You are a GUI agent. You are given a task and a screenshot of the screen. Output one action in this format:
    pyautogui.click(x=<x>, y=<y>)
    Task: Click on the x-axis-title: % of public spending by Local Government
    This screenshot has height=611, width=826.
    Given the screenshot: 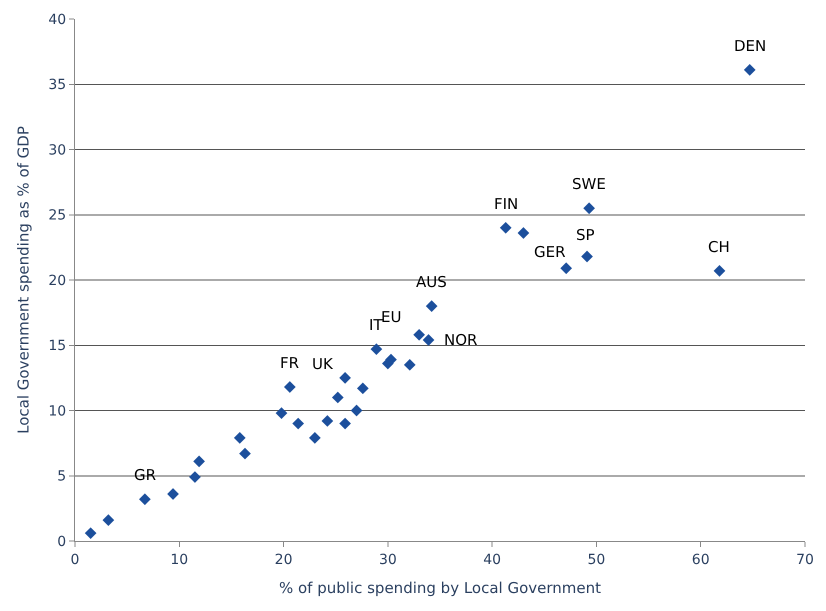 What is the action you would take?
    pyautogui.click(x=440, y=587)
    